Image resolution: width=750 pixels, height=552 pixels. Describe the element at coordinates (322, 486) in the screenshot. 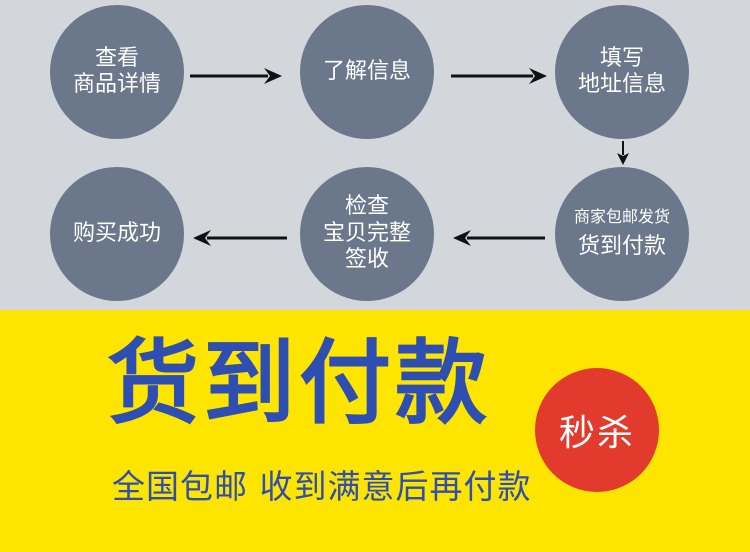

I see `promo-subline: 全国包邮 收到满意后再付款` at that location.